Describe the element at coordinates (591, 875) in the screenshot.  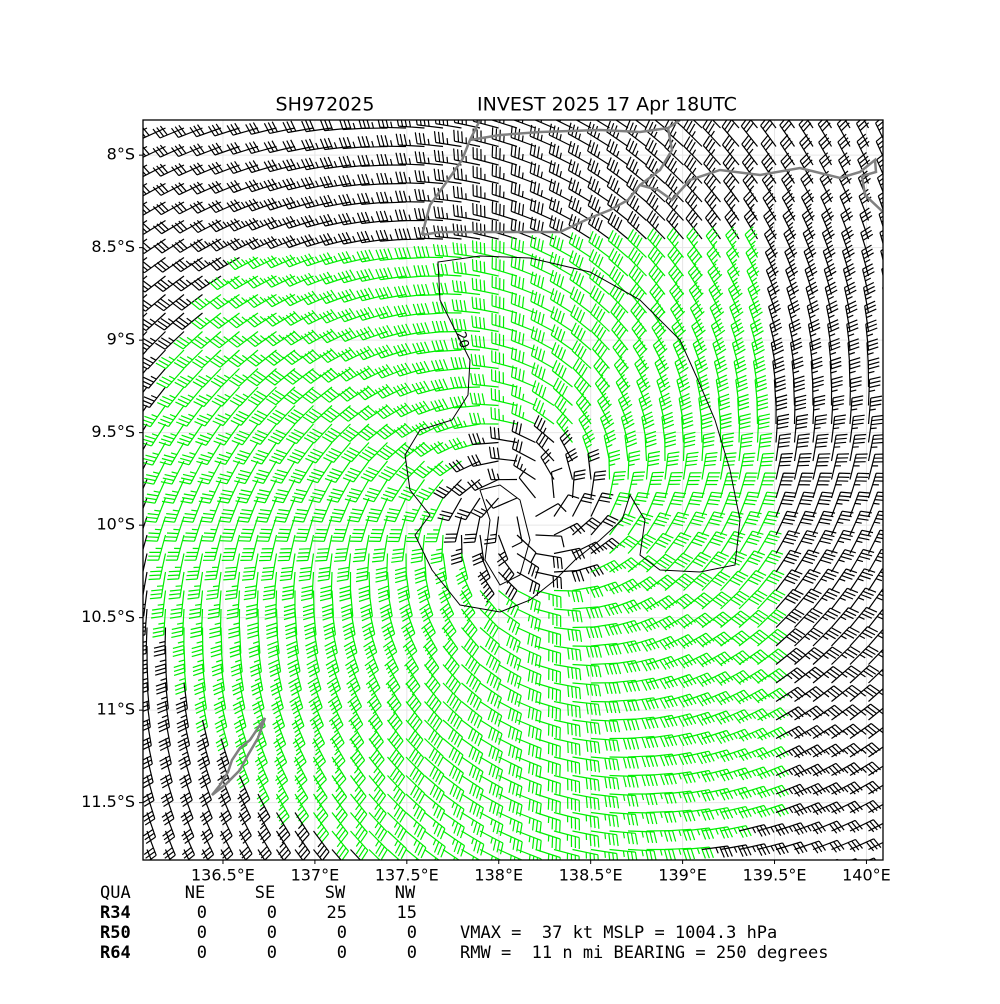
I see `x-tick-label: 138.5°E` at that location.